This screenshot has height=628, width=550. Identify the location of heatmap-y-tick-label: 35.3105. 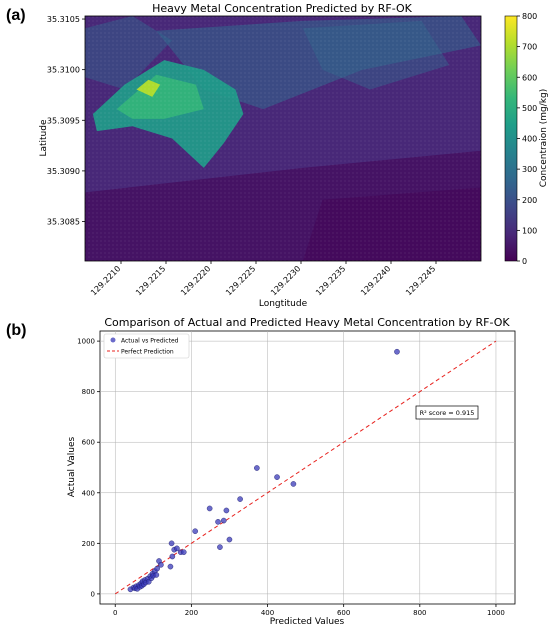
(63, 19).